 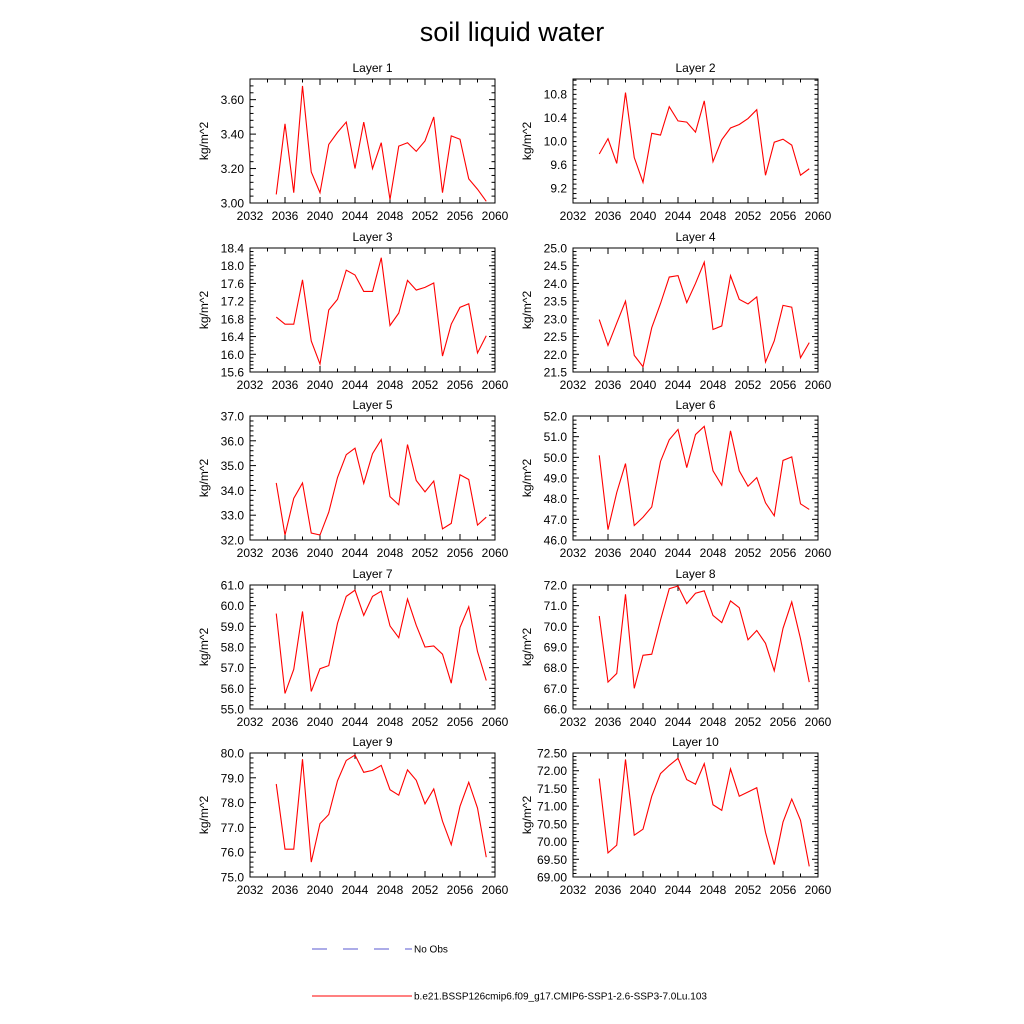 I want to click on y-tick-label: 59.0, so click(x=233, y=627).